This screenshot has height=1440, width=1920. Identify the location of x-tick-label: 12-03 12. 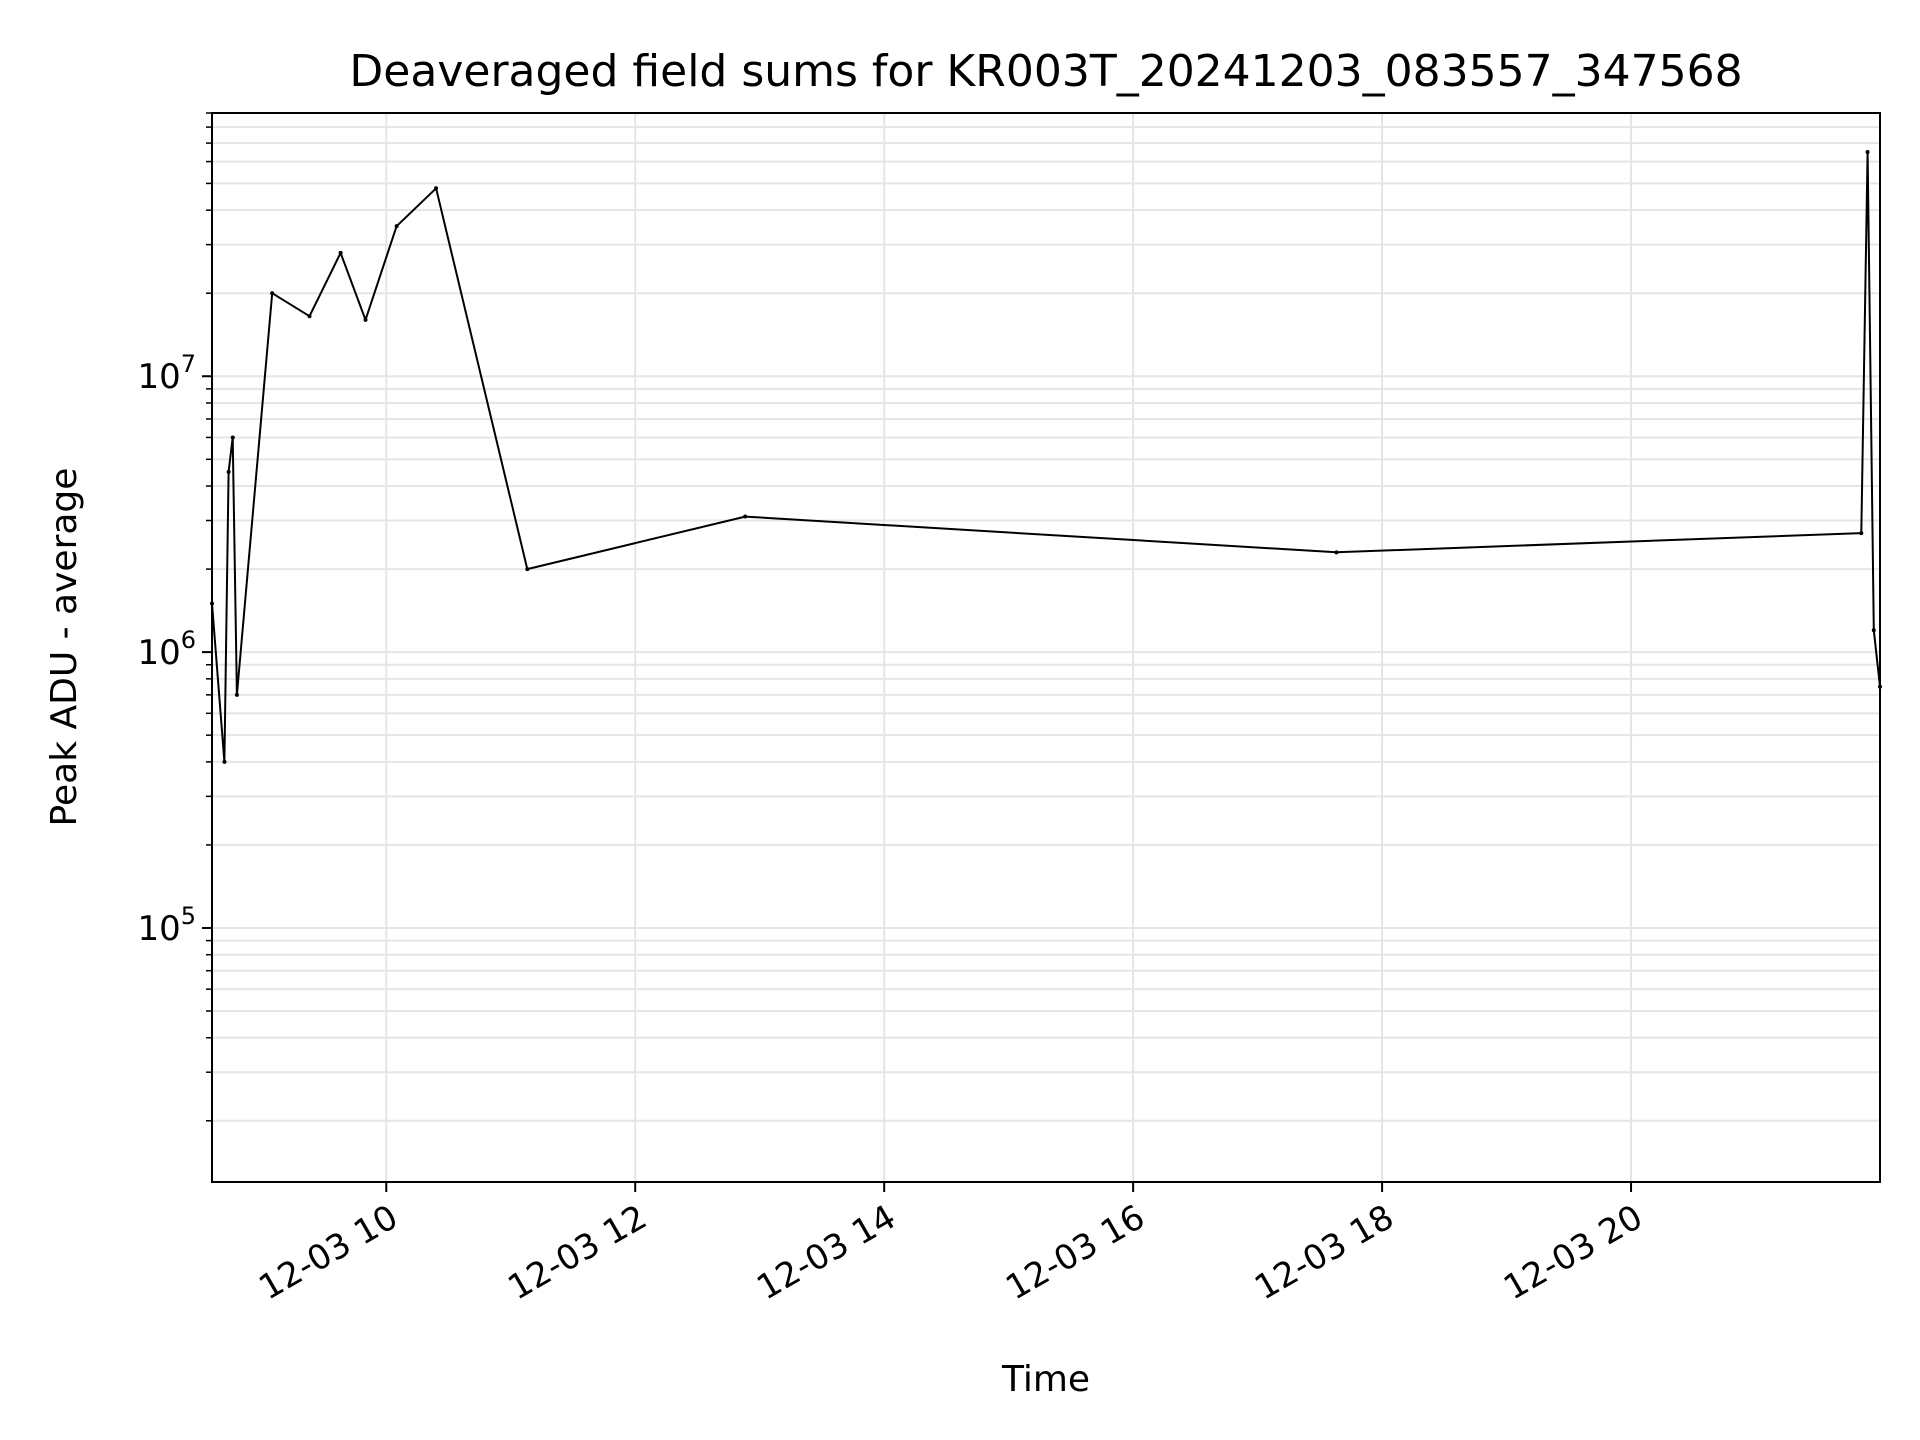
(577, 1252).